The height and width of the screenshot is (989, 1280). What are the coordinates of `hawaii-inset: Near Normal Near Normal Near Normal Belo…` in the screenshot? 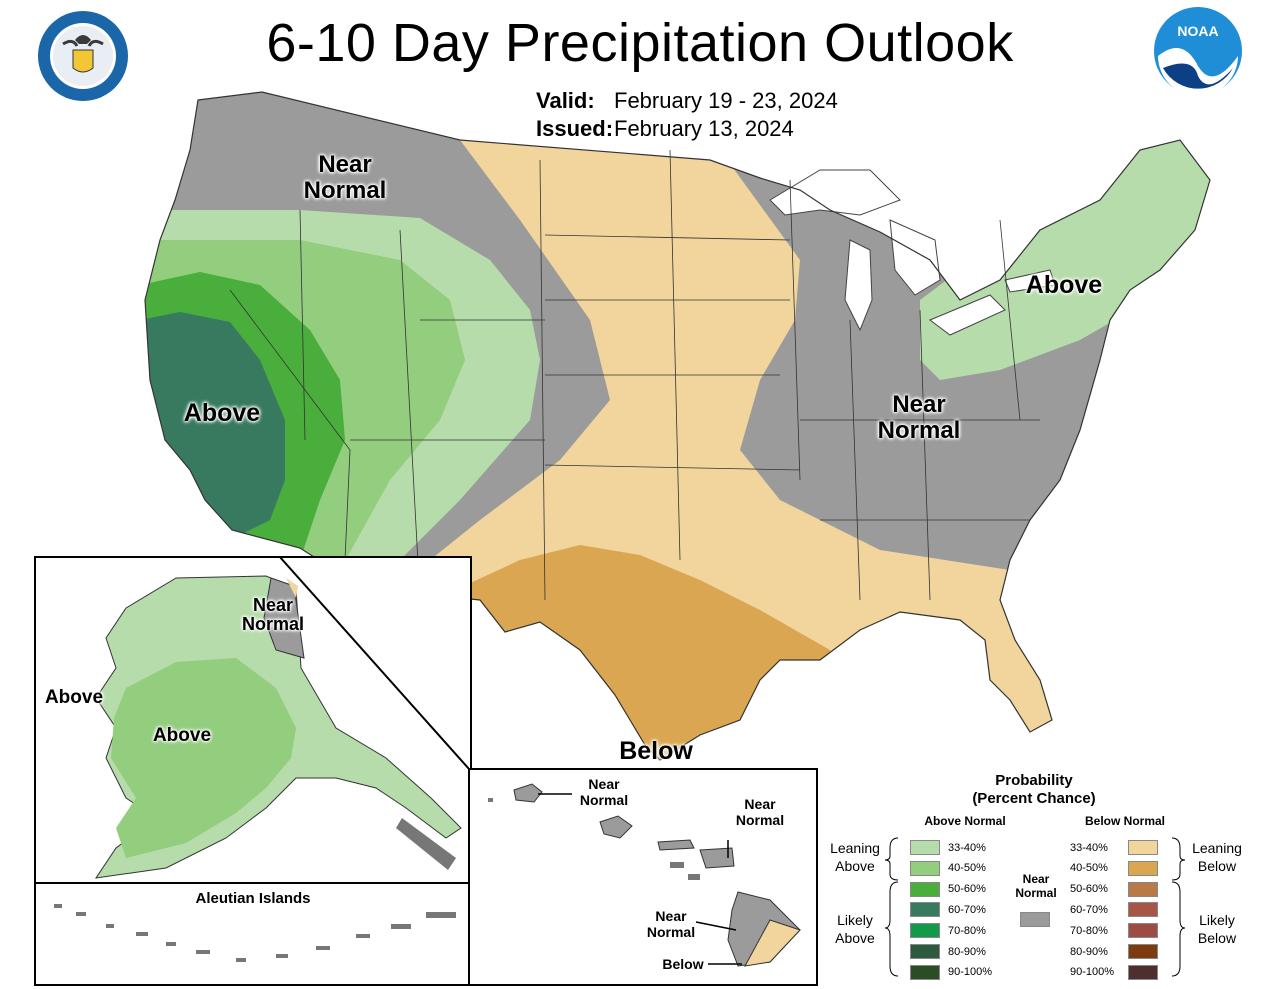 It's located at (643, 877).